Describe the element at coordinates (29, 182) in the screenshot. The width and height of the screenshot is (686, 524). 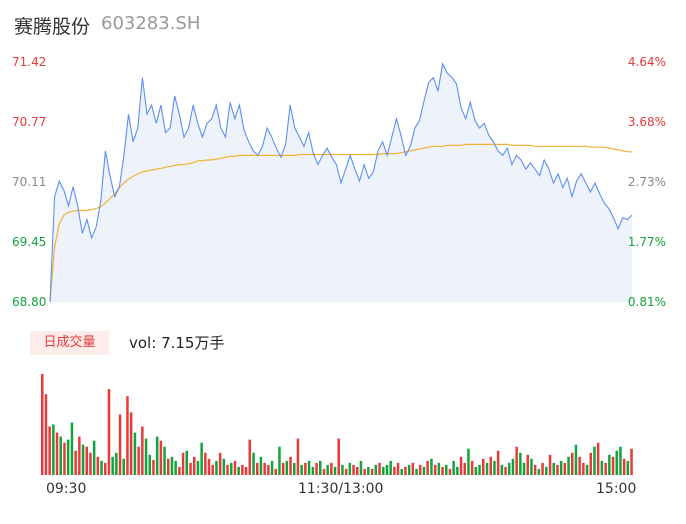
I see `price-tick-label: 70.11` at that location.